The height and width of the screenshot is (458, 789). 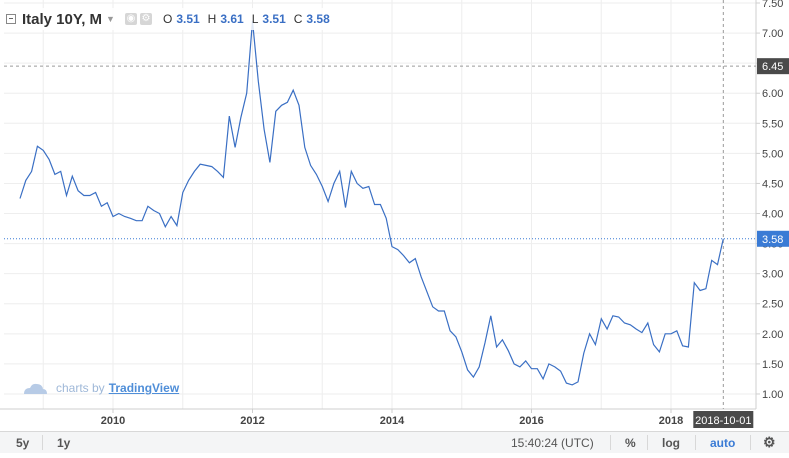 What do you see at coordinates (62, 19) in the screenshot?
I see `symbol-title: Italy 10Y, M` at bounding box center [62, 19].